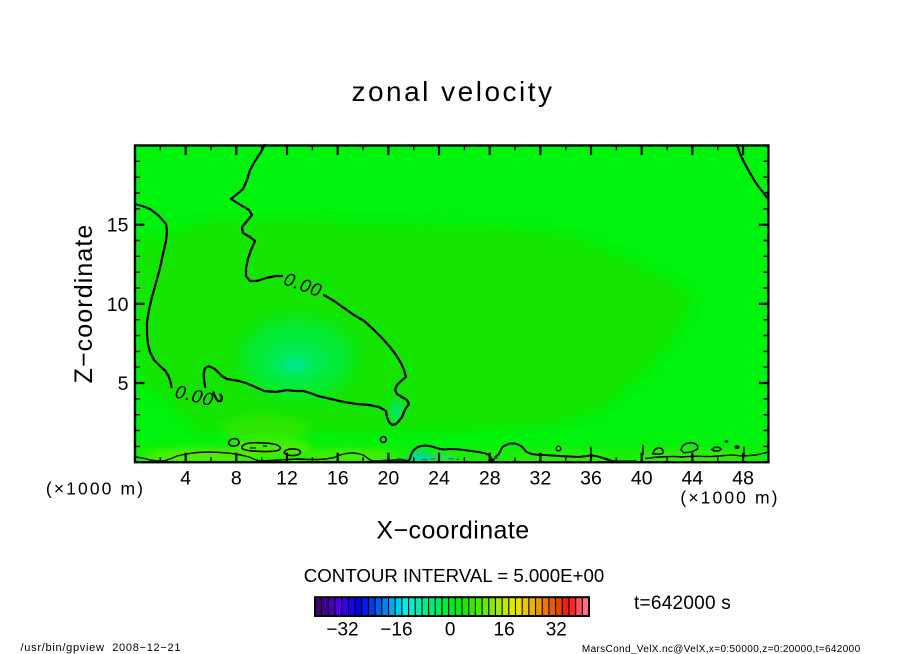 Image resolution: width=904 pixels, height=654 pixels. Describe the element at coordinates (743, 479) in the screenshot. I see `svg-text: 48` at that location.